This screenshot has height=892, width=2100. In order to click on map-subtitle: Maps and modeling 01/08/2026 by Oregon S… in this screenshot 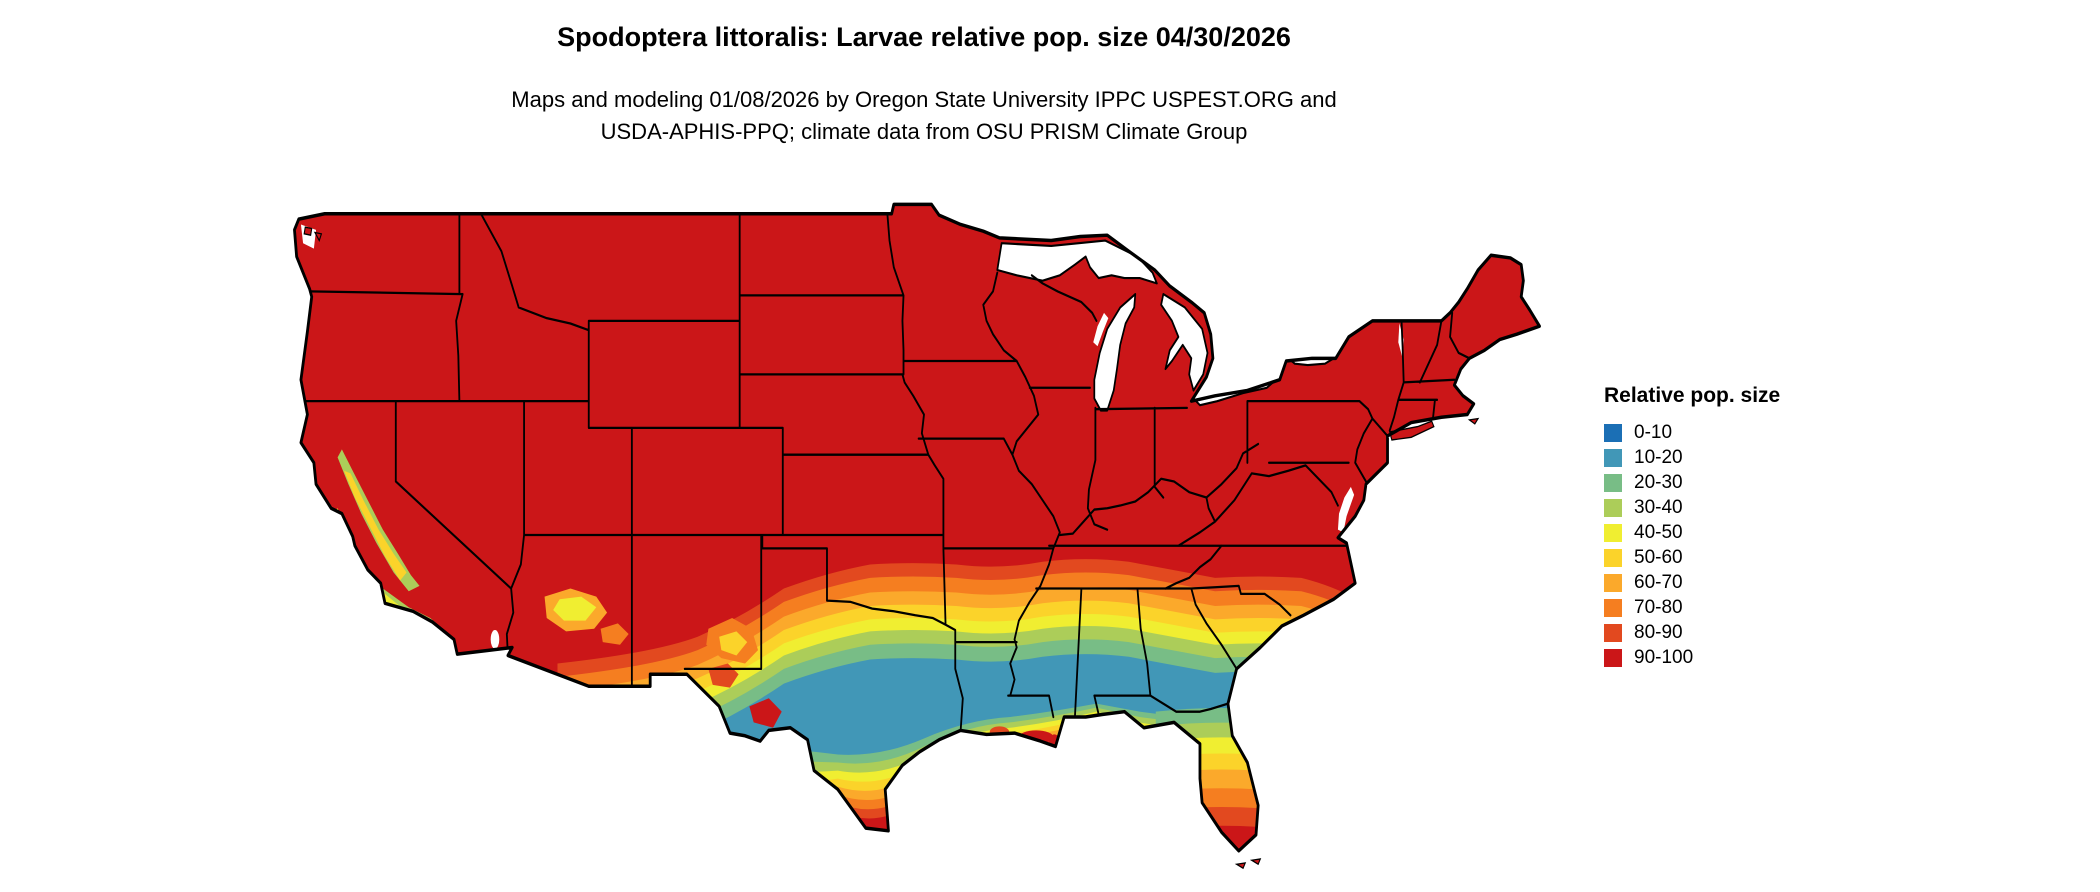, I will do `click(924, 116)`.